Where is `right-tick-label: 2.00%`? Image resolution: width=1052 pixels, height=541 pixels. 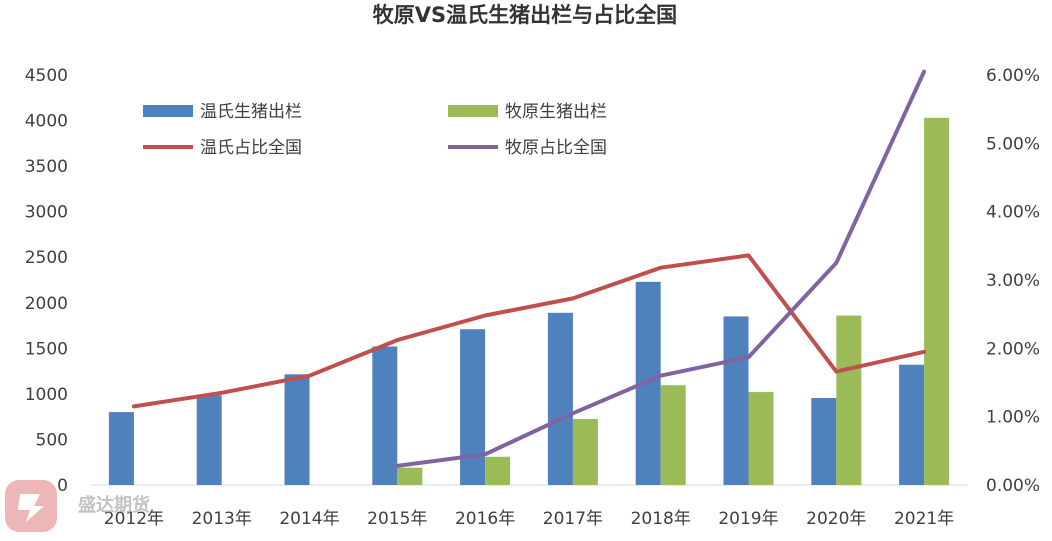 right-tick-label: 2.00% is located at coordinates (1013, 349).